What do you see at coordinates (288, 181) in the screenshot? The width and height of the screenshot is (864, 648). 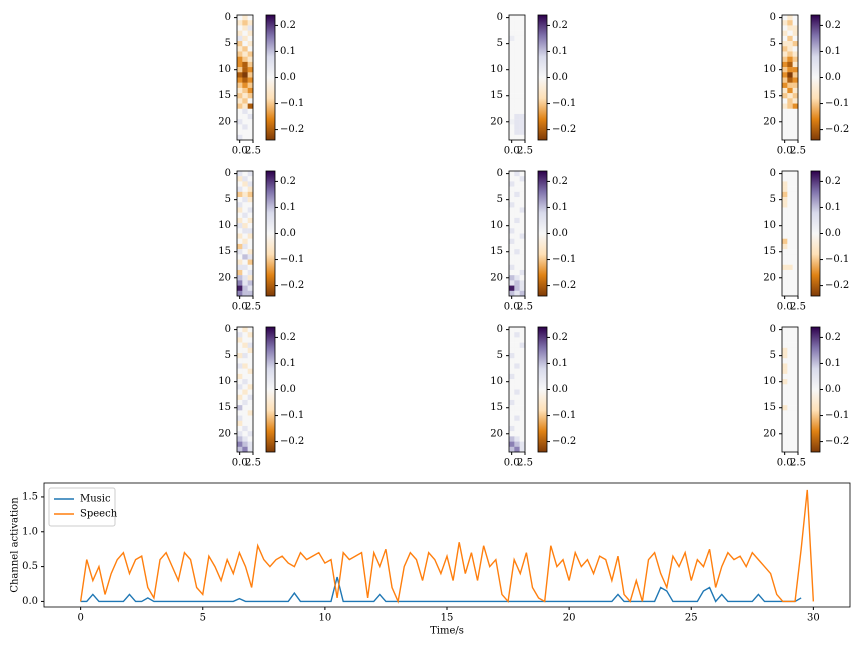 I see `colorbar-tick-label: 0.2` at bounding box center [288, 181].